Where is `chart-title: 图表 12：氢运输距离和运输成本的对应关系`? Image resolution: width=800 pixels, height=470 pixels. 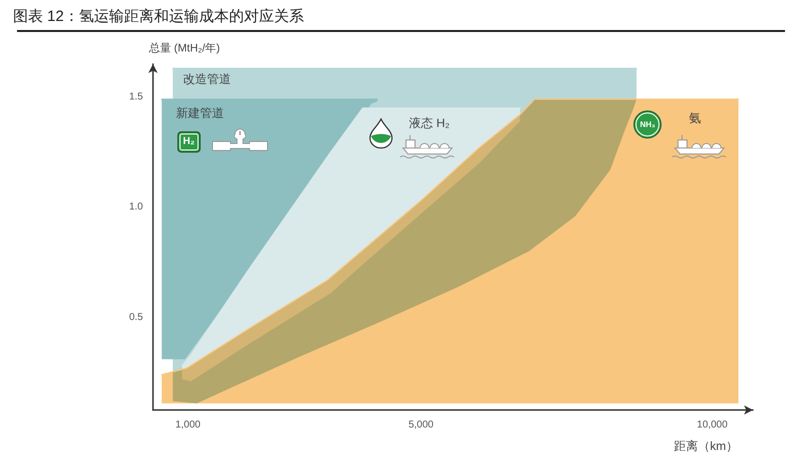
chart-title: 图表 12：氢运输距离和运输成本的对应关系 is located at coordinates (158, 16).